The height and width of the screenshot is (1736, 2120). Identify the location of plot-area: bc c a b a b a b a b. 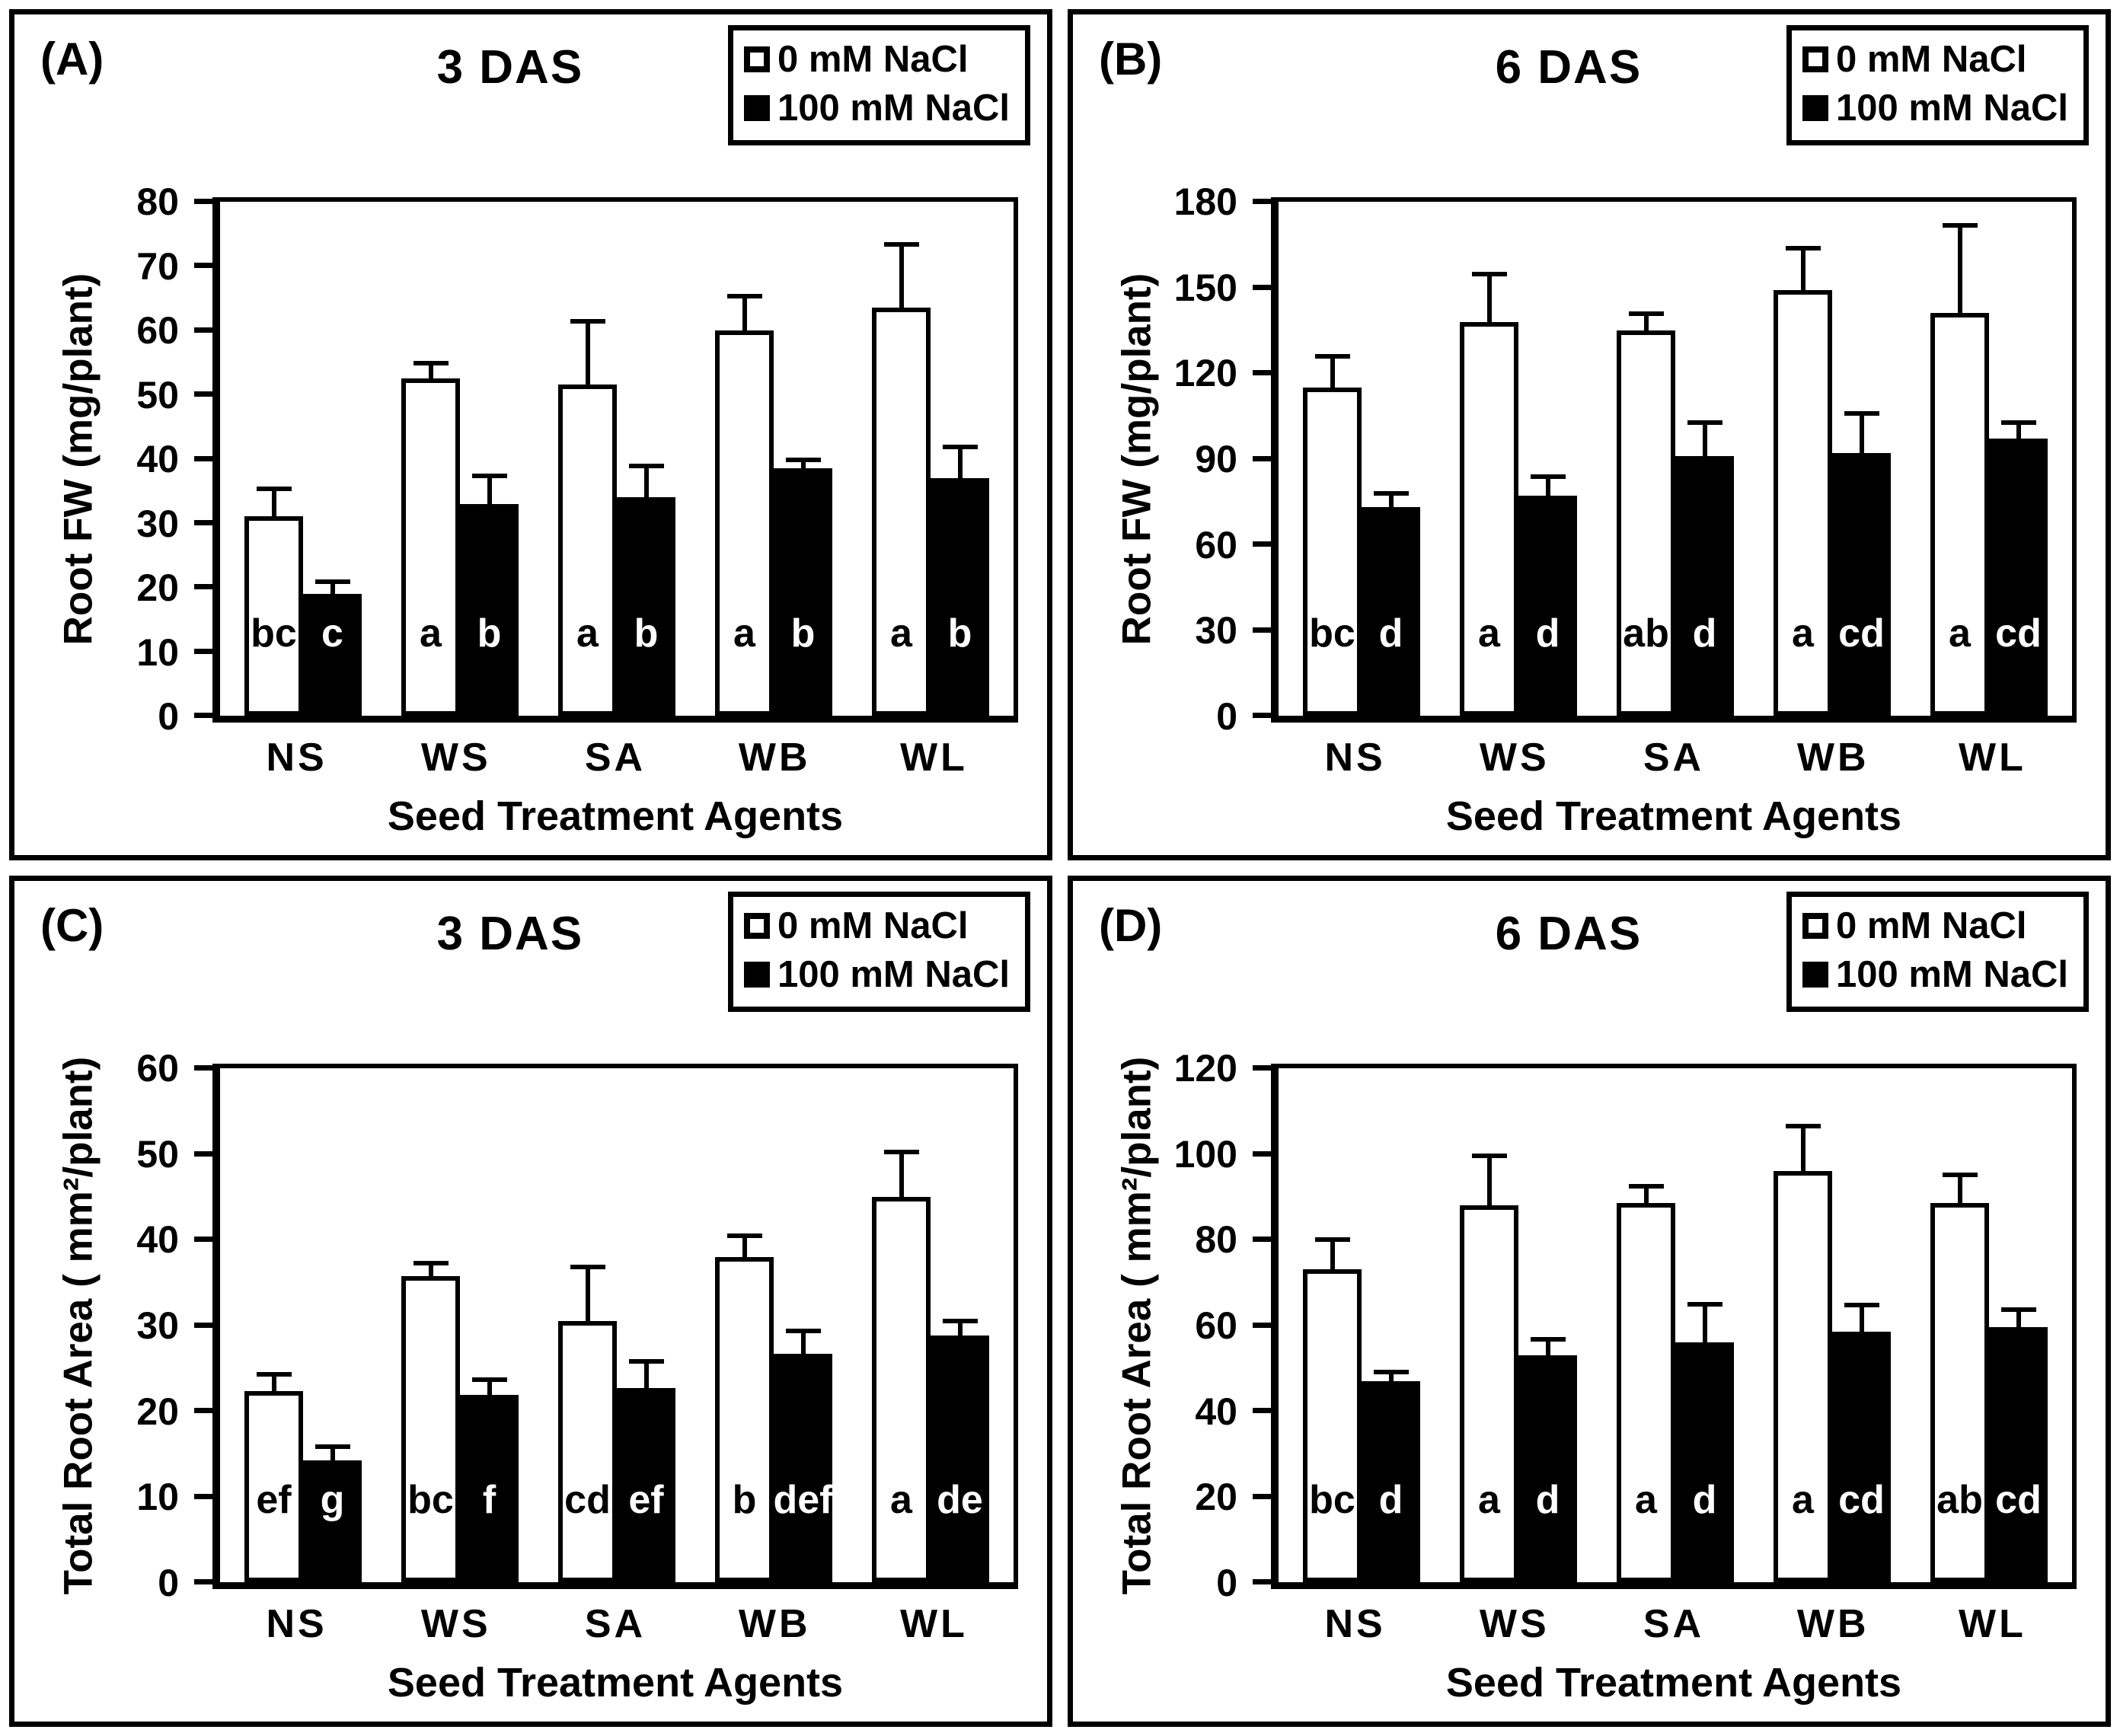
(606, 460).